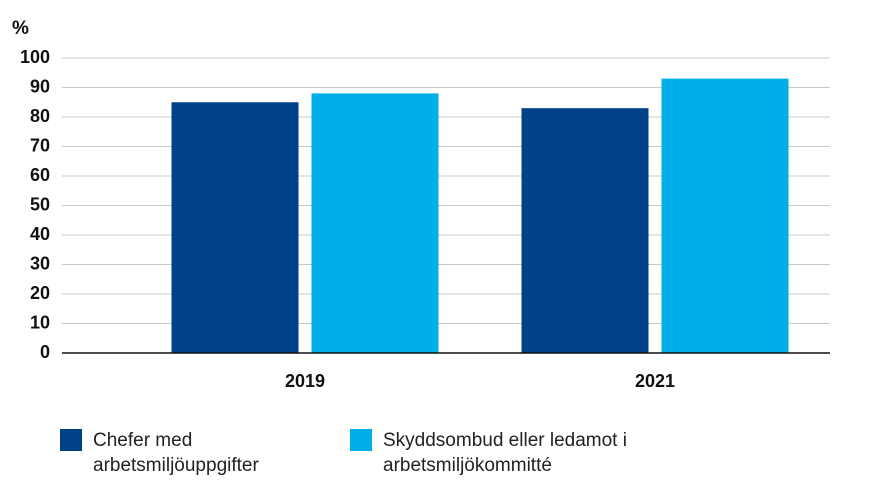 This screenshot has height=482, width=889. What do you see at coordinates (35, 57) in the screenshot?
I see `y-tick-label: 100` at bounding box center [35, 57].